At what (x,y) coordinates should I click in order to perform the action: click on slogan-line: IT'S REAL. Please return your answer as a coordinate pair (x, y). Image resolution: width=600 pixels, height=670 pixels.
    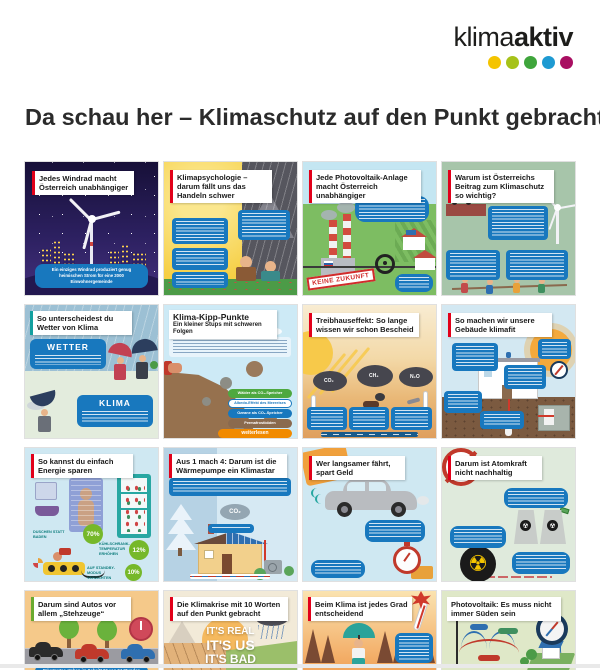
    Looking at the image, I should click on (230, 631).